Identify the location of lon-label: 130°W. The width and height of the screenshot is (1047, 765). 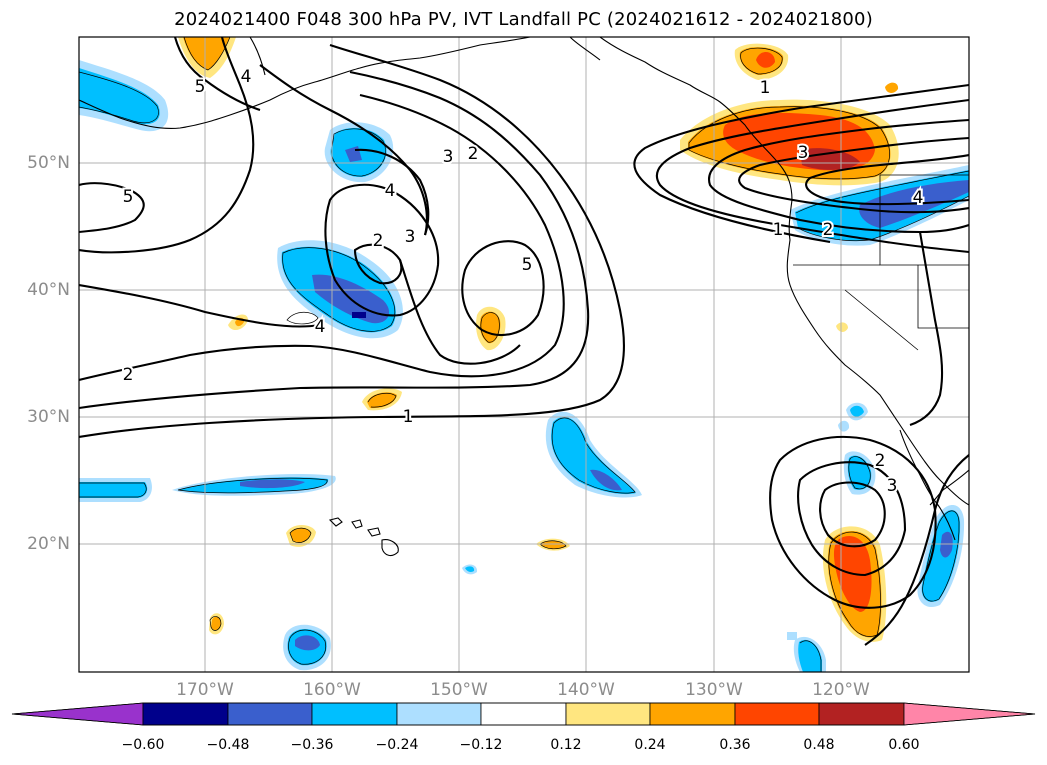
(714, 690).